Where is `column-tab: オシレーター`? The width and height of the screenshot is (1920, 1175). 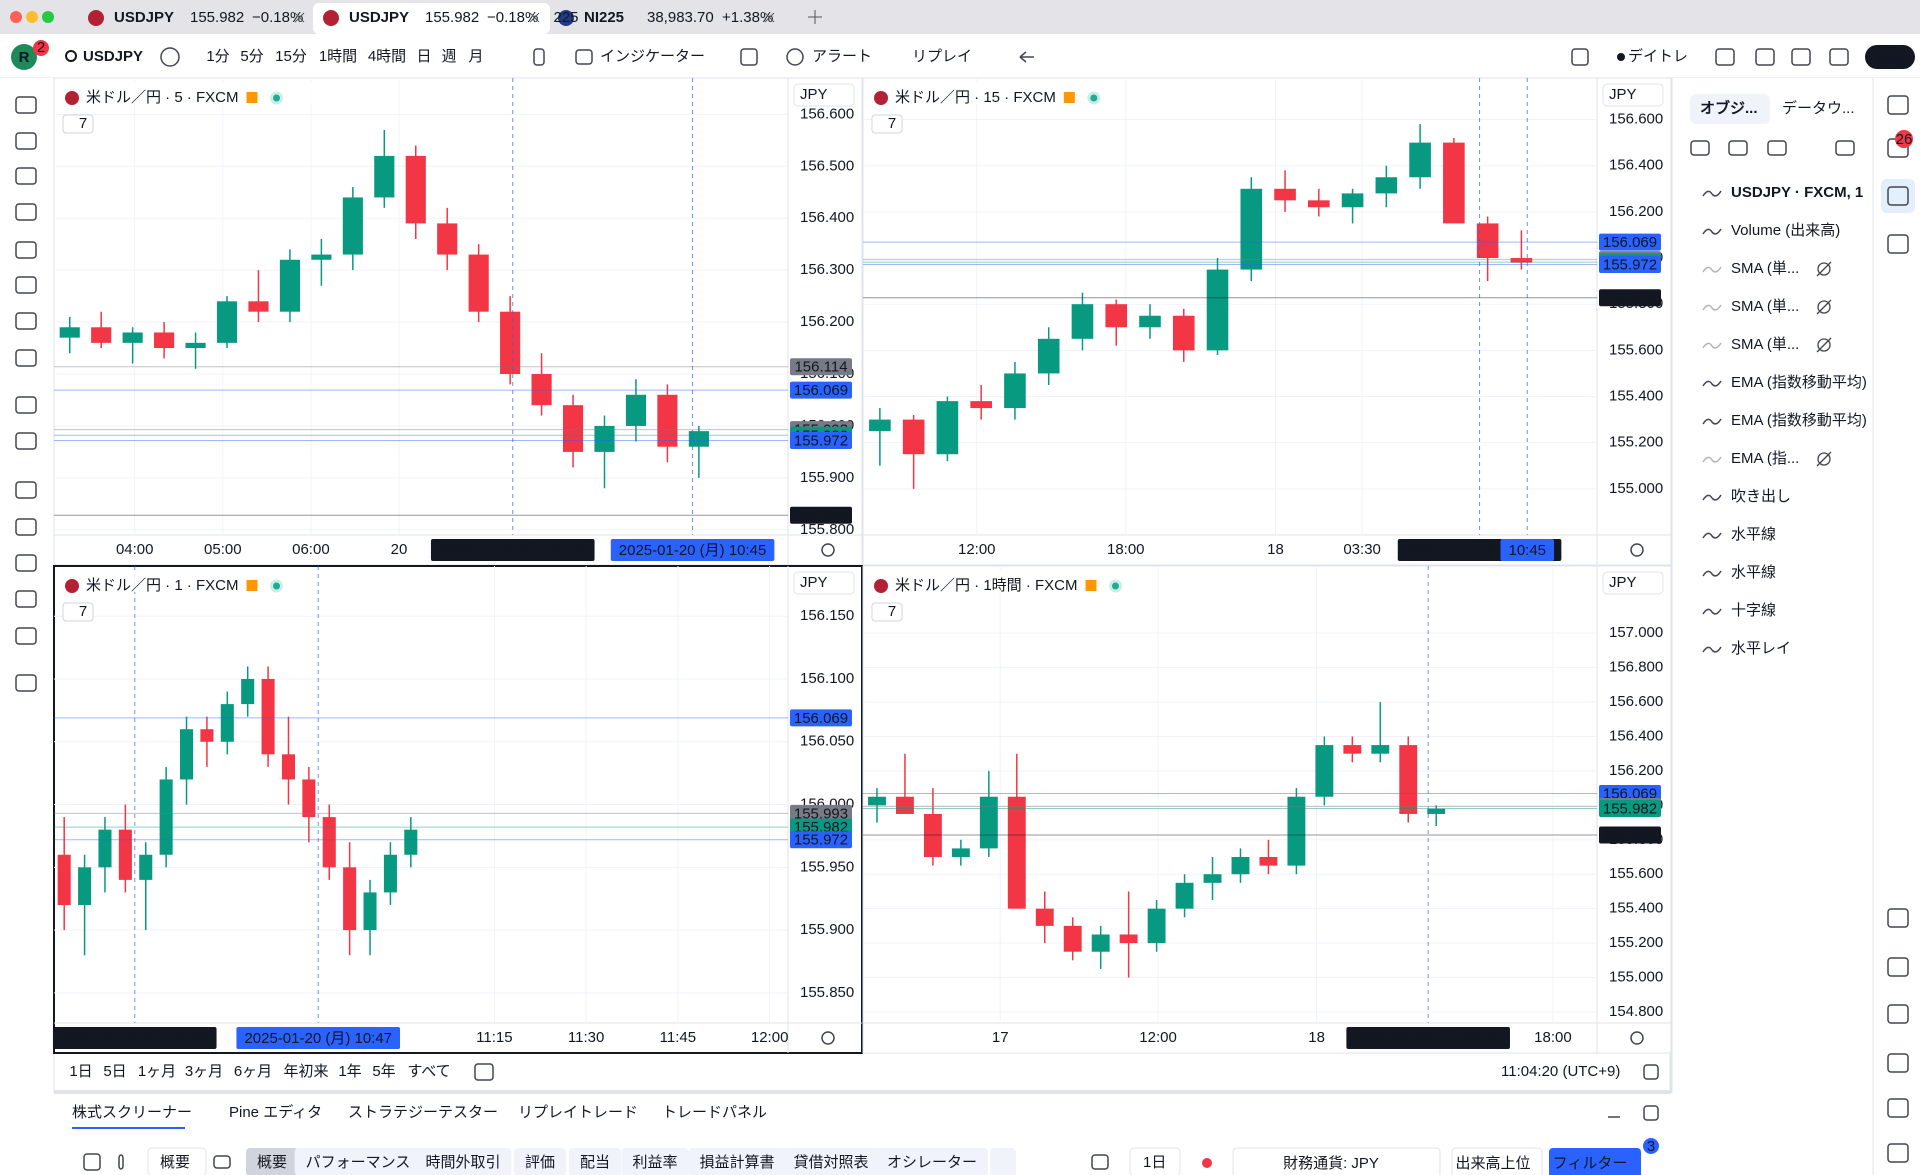
column-tab: オシレーター is located at coordinates (932, 1162).